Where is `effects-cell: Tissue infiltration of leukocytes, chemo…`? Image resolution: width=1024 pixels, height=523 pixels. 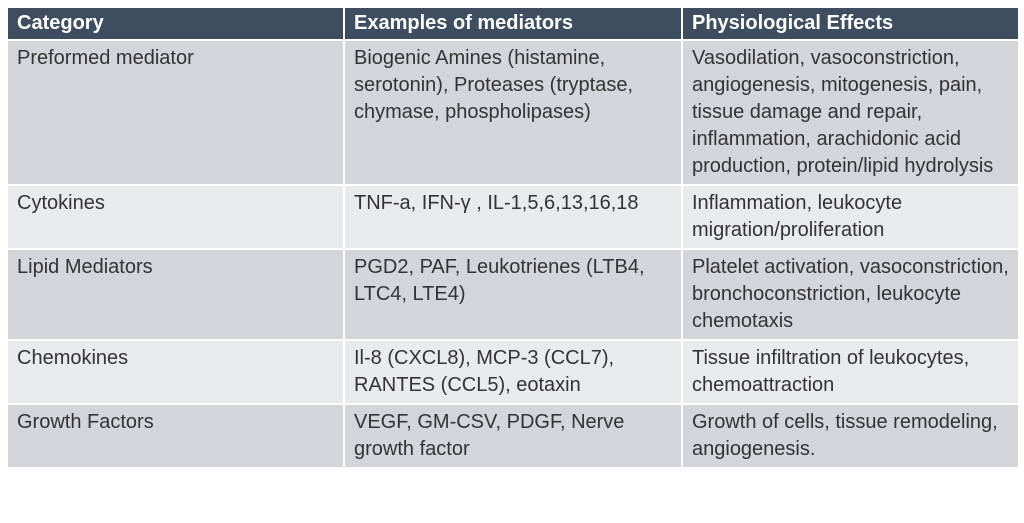 effects-cell: Tissue infiltration of leukocytes, chemo… is located at coordinates (850, 372).